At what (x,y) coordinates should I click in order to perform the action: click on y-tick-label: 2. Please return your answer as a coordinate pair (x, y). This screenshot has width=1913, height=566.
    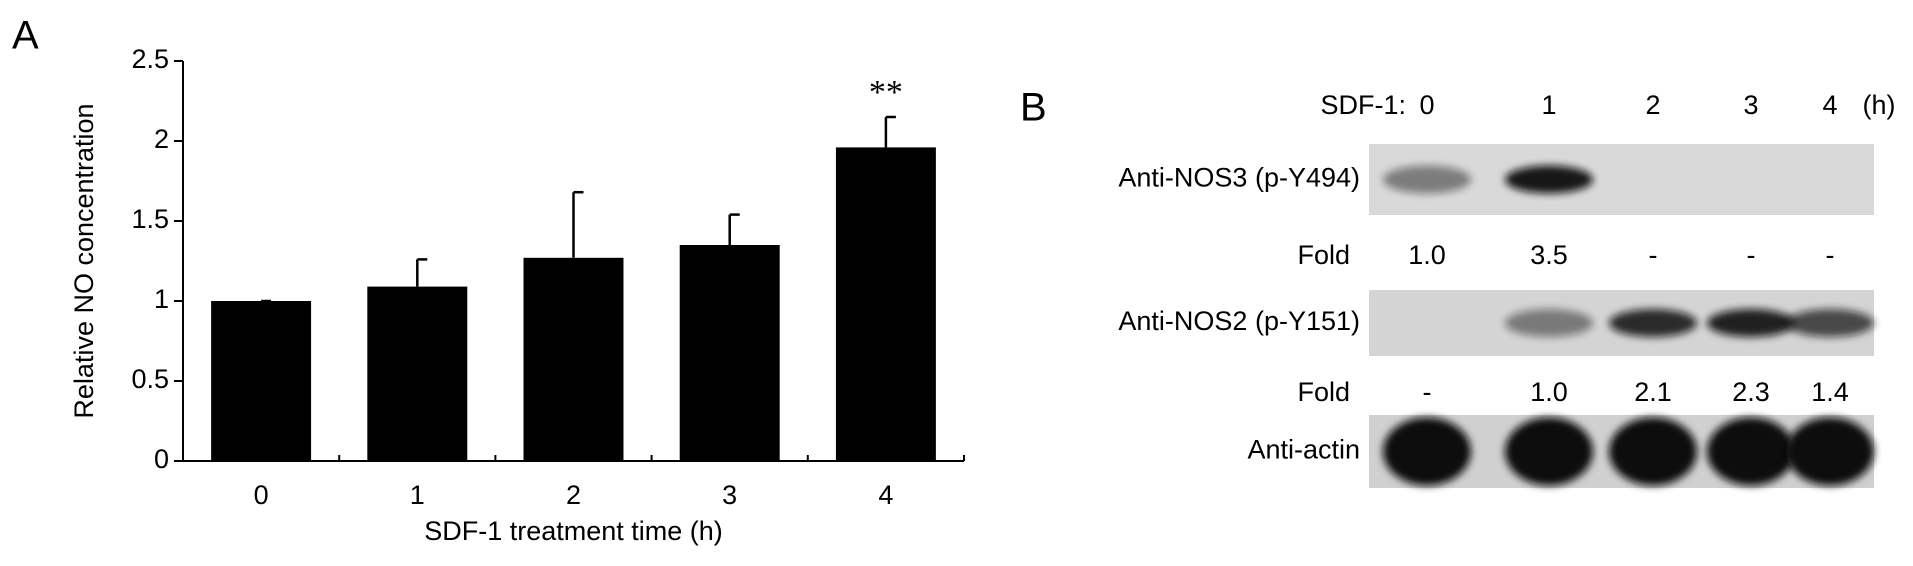
    Looking at the image, I should click on (161, 139).